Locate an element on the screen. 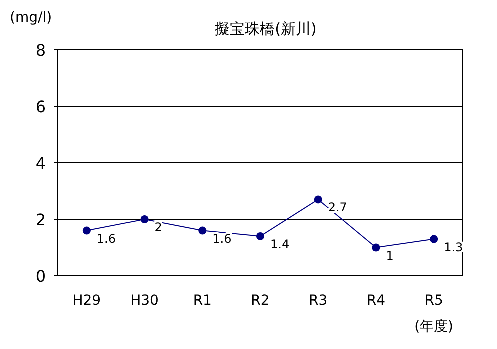 The width and height of the screenshot is (497, 349). y-tick-label: 0 is located at coordinates (41, 276).